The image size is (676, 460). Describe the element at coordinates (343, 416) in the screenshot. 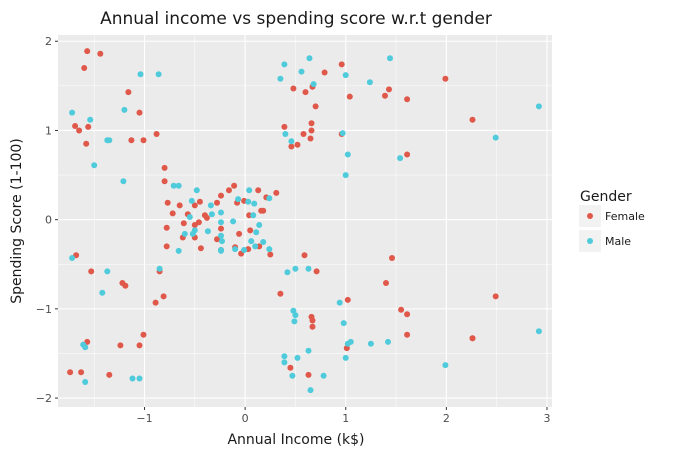

I see `x-axis-ticks: −1 0 1 2 3` at that location.